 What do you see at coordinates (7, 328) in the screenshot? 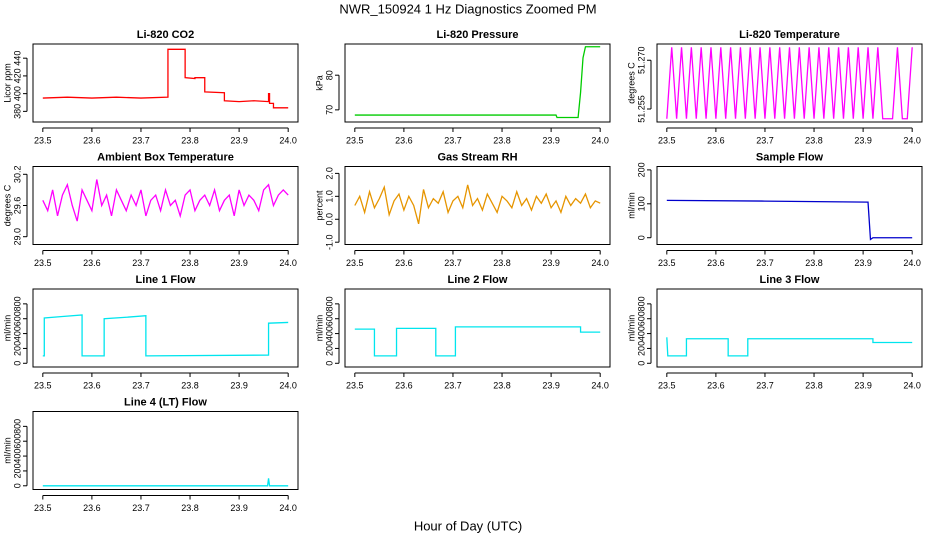
I see `y-axis-label: ml/min` at bounding box center [7, 328].